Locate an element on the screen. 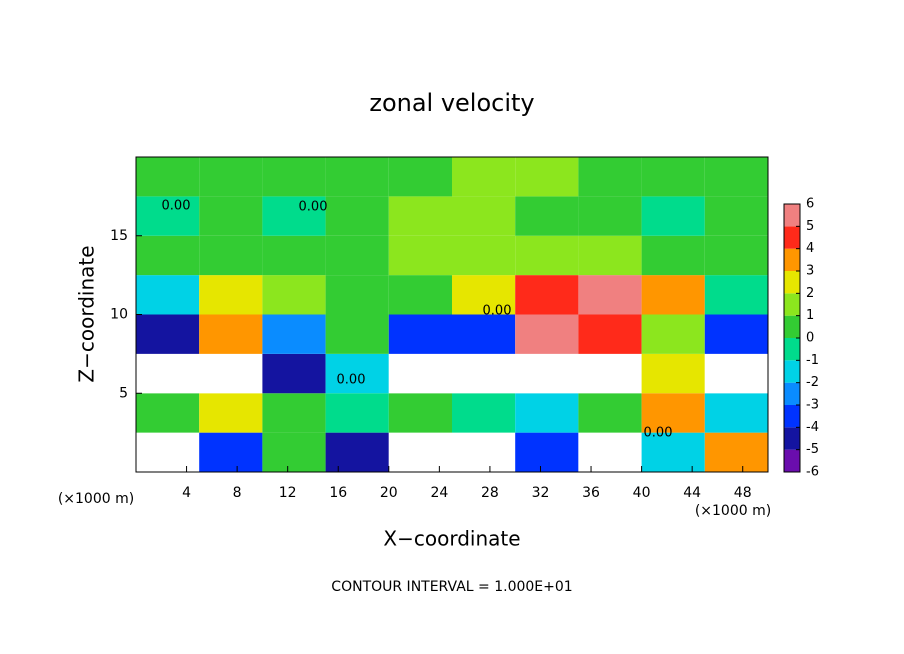 Image resolution: width=904 pixels, height=654 pixels. colorbar-tick-label: 1 is located at coordinates (810, 315).